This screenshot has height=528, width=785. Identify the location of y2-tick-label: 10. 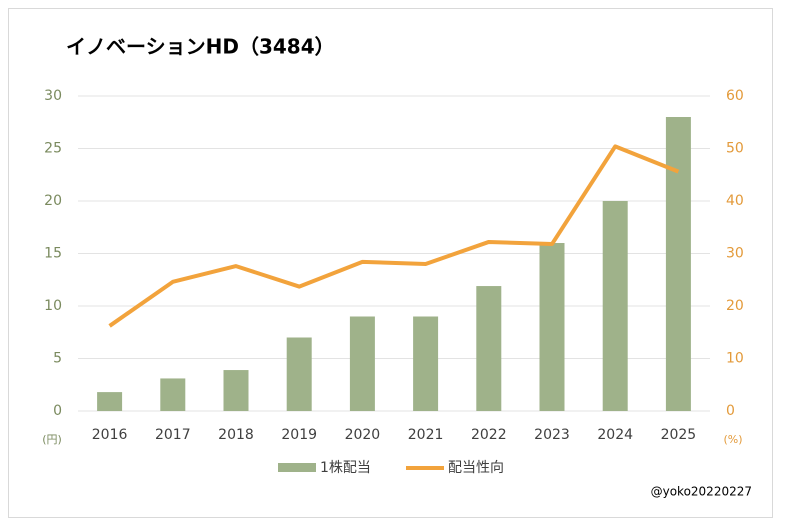
(735, 359).